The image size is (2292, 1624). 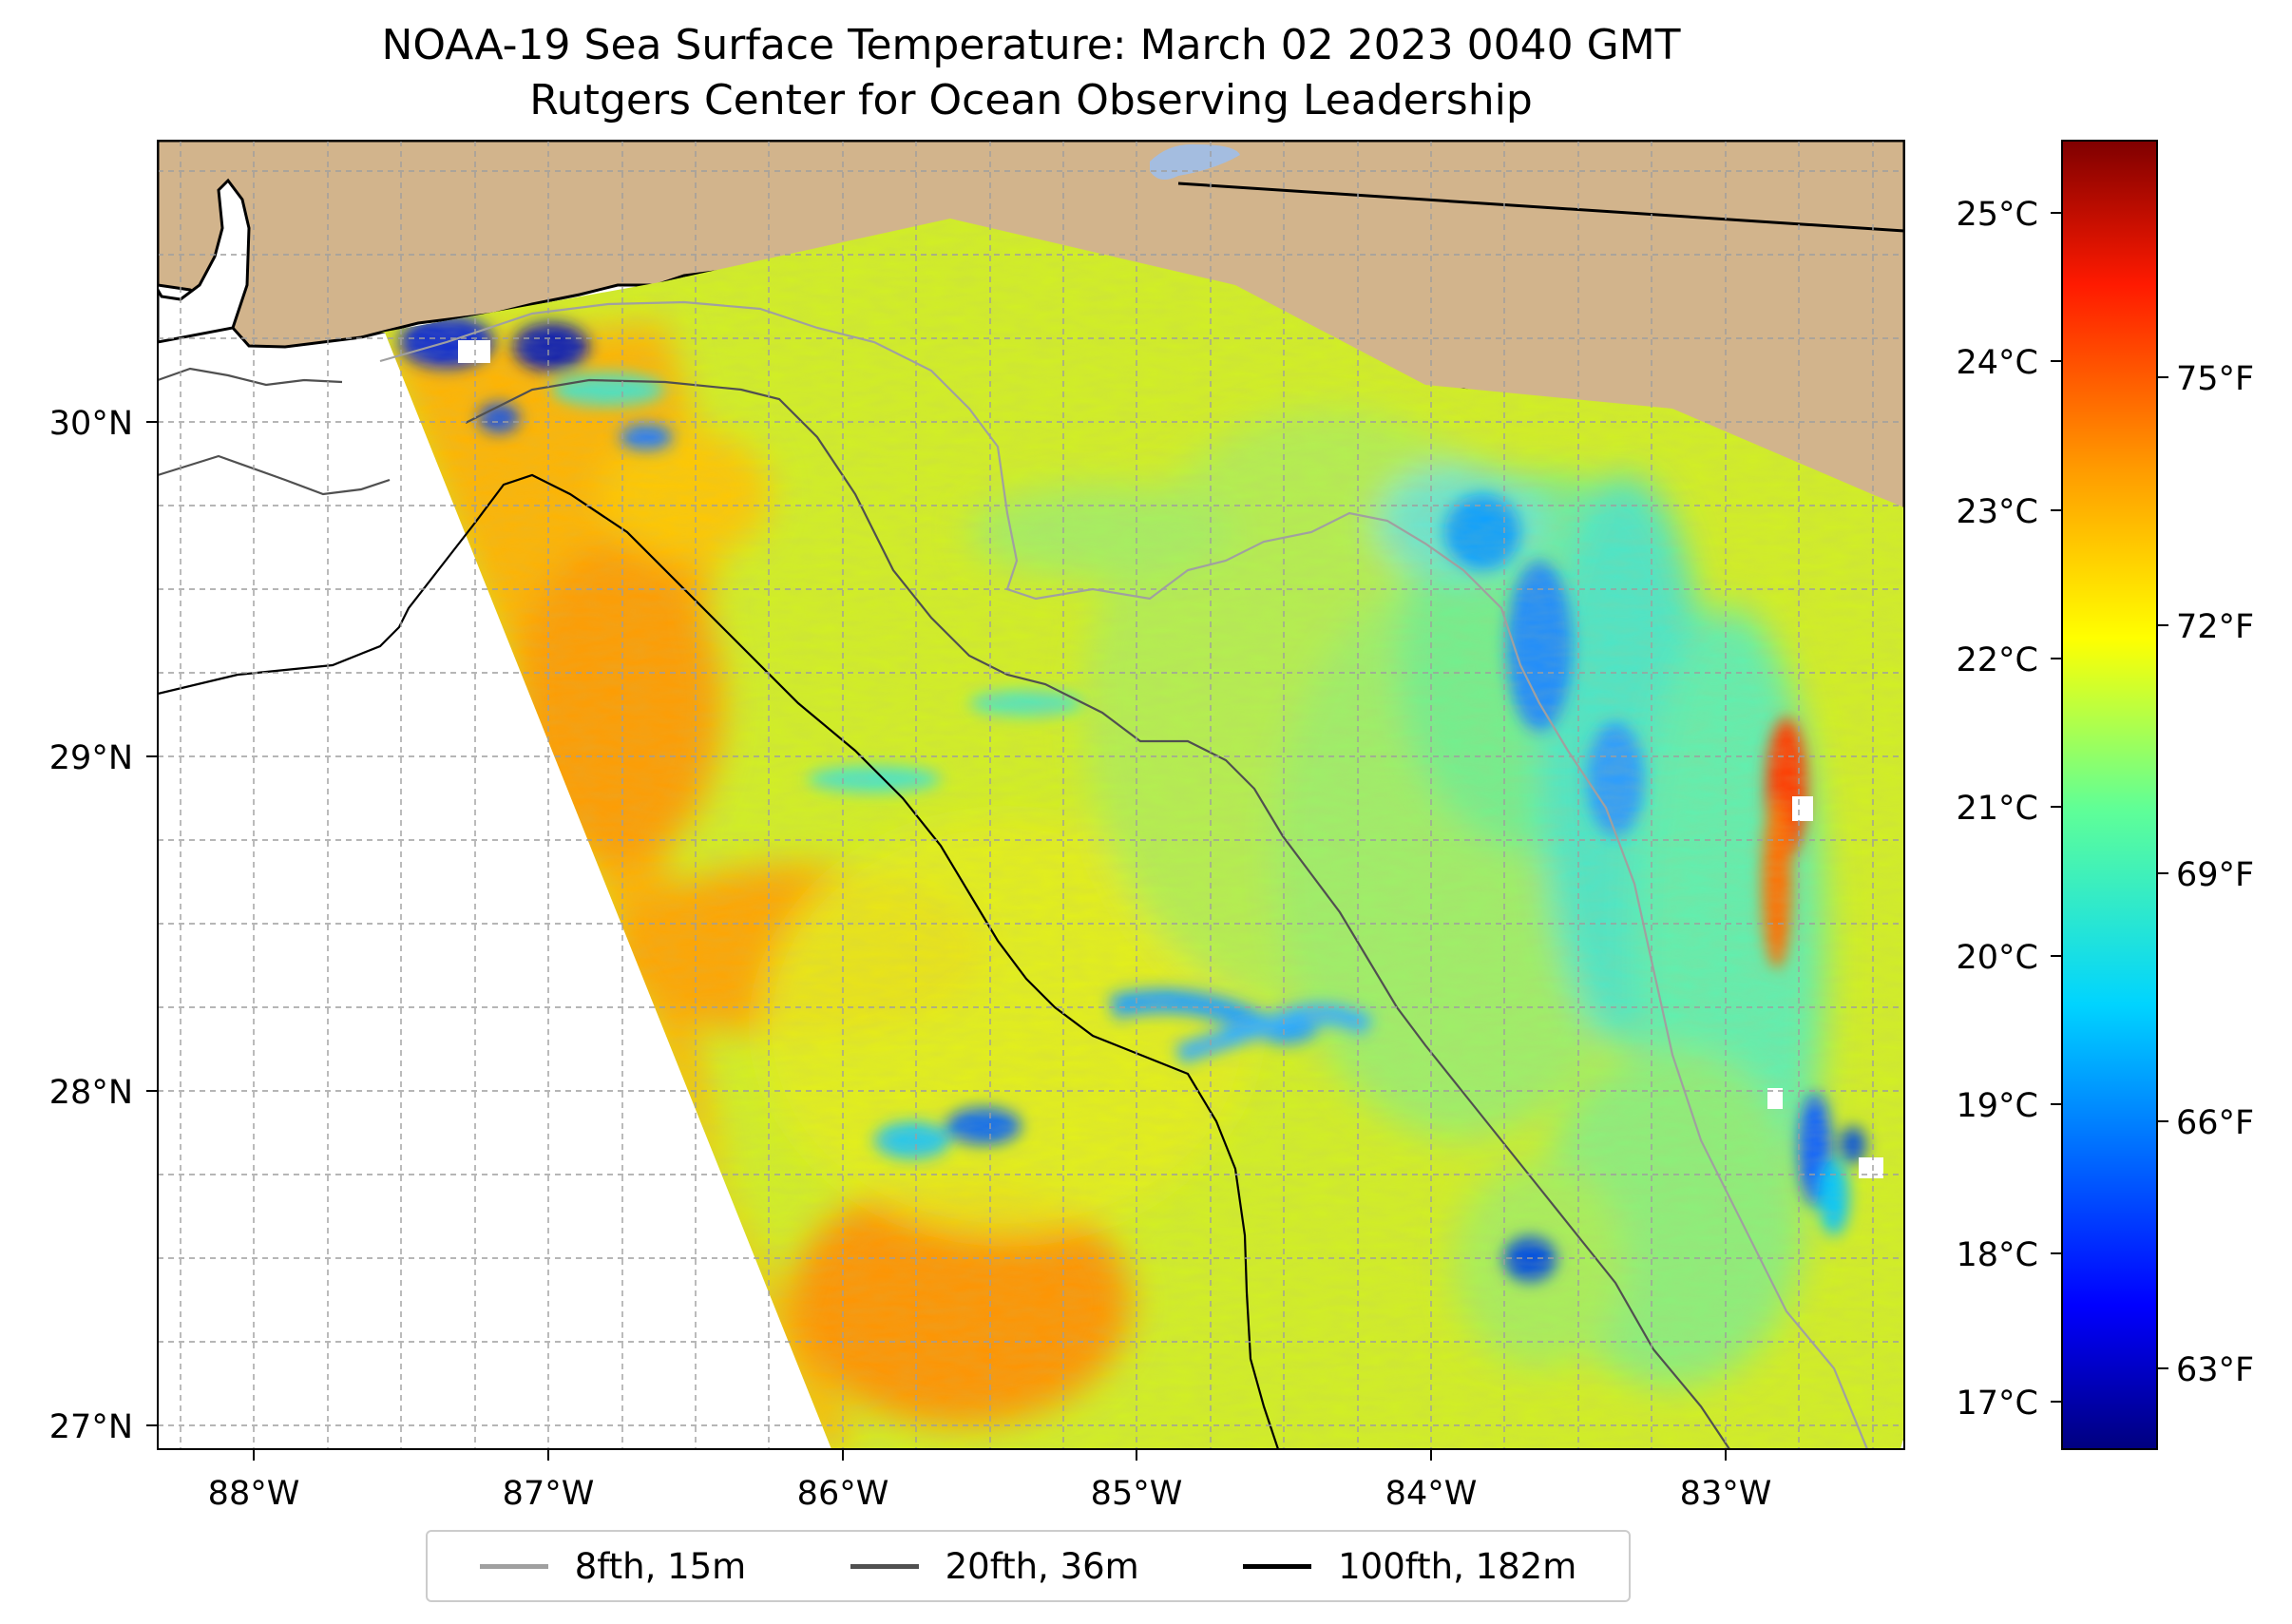 I want to click on cbar-f-75: 75°F, so click(x=2215, y=379).